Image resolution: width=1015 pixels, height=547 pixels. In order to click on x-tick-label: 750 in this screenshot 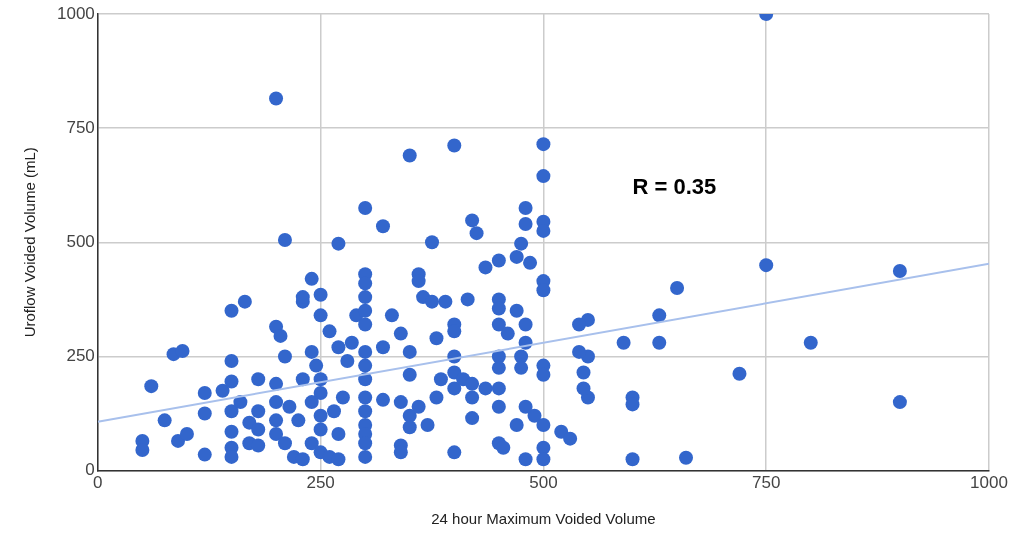, I will do `click(766, 483)`.